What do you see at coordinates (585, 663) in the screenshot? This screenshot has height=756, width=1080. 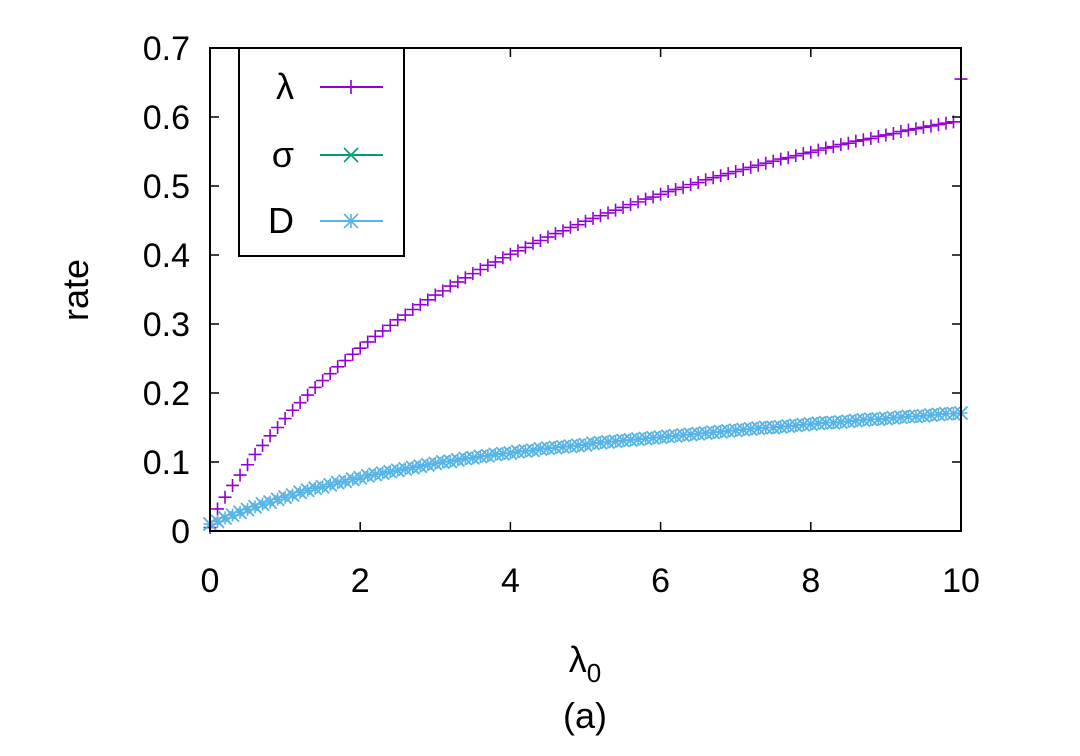 I see `x-axis-label: λ0` at bounding box center [585, 663].